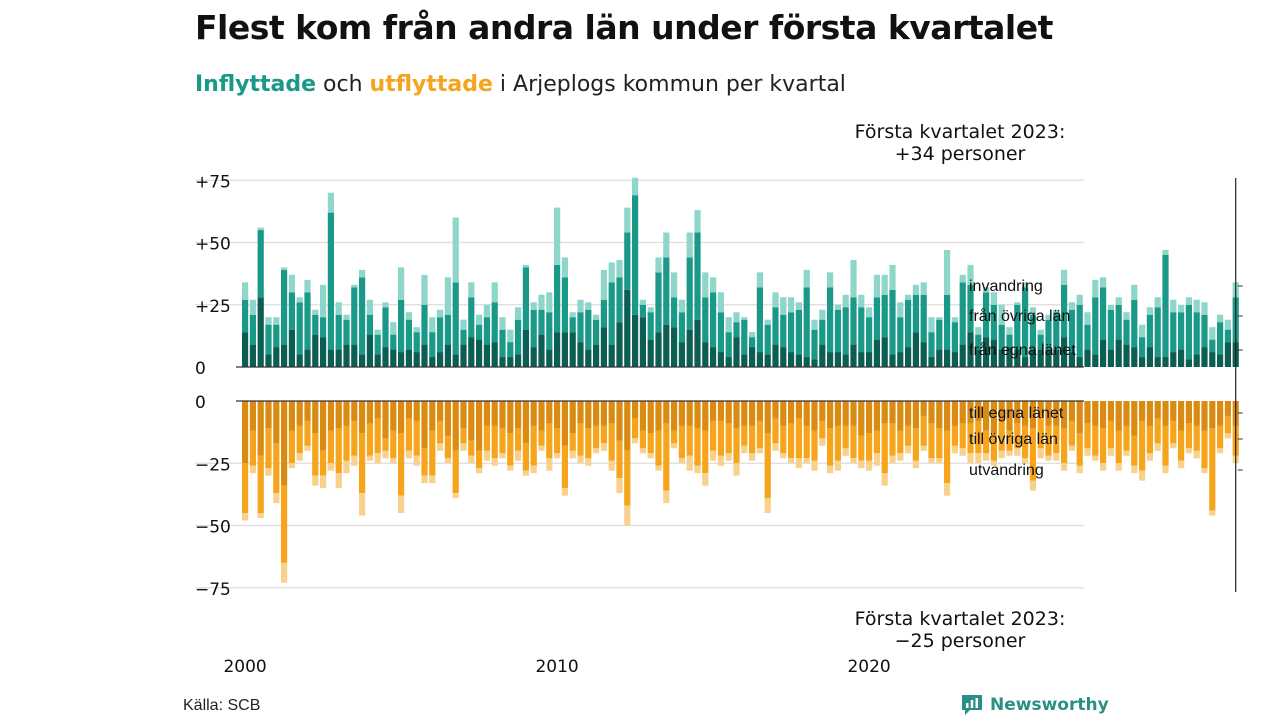 This screenshot has width=1280, height=720. What do you see at coordinates (960, 132) in the screenshot?
I see `annotation-top-line1: Första kvartalet 2023:` at bounding box center [960, 132].